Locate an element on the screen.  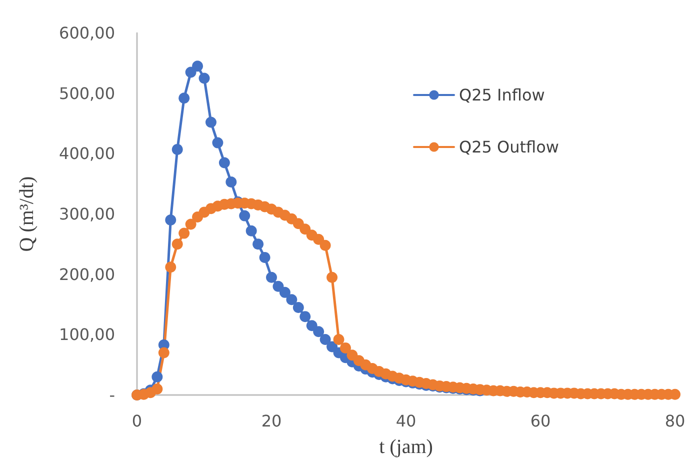
x-tick-label: 40 is located at coordinates (406, 421).